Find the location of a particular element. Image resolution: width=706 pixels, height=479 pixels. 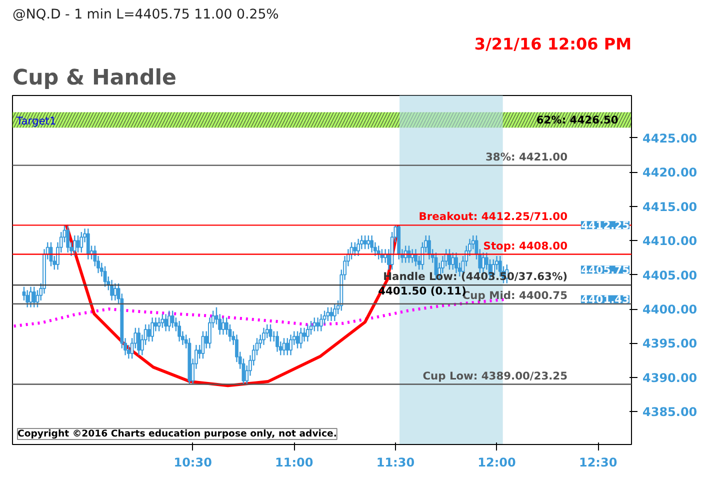

y-tick-label: 4385.00 is located at coordinates (670, 412).